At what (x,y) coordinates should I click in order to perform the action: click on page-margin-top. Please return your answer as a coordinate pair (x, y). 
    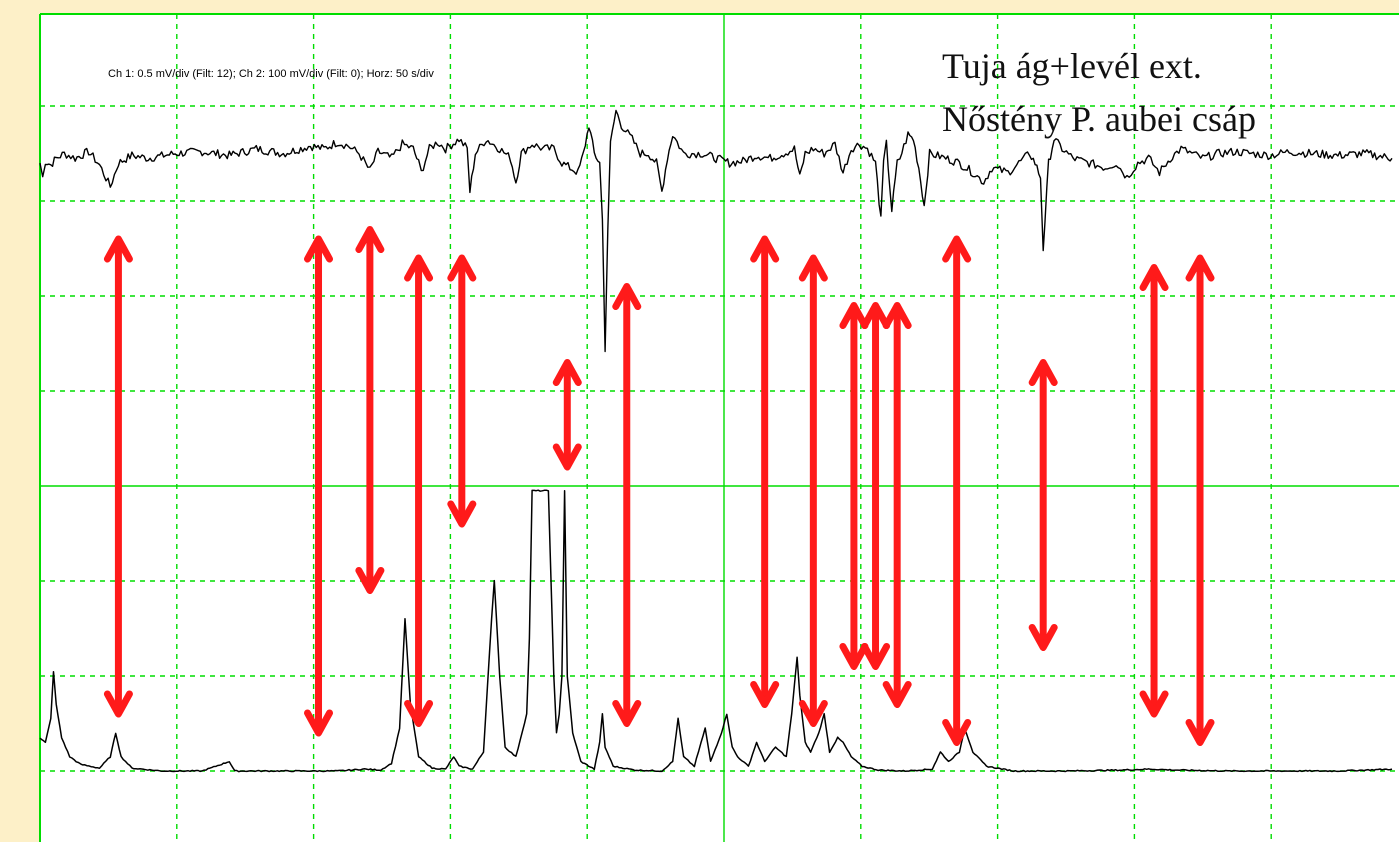
    Looking at the image, I should click on (699, 7).